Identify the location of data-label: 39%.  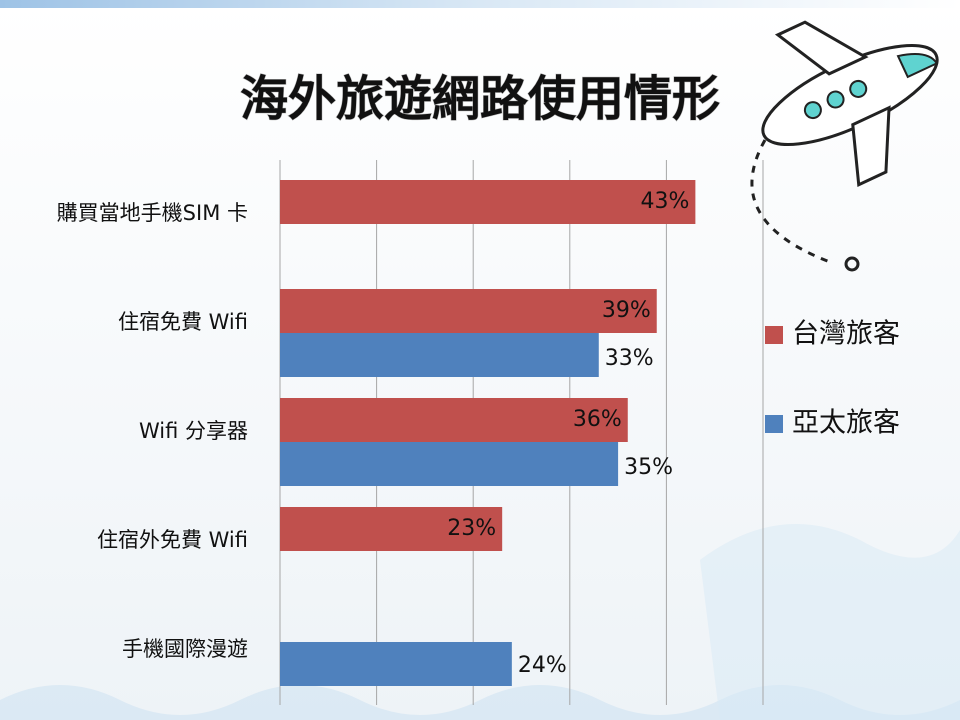
(626, 310).